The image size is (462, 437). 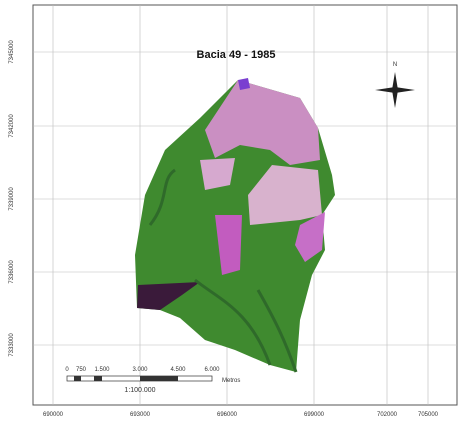 I want to click on scale-bar, so click(x=139, y=378).